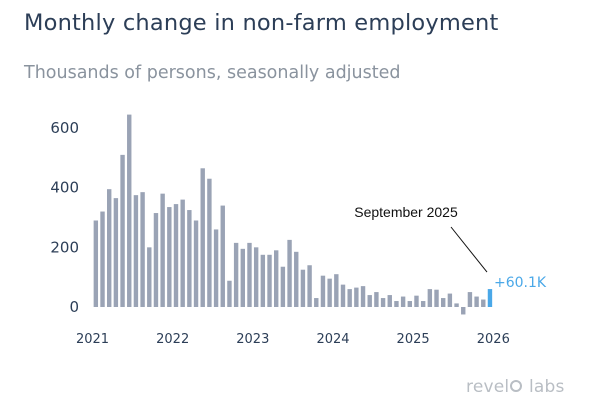 The width and height of the screenshot is (593, 406). What do you see at coordinates (406, 212) in the screenshot?
I see `annotation-label: September 2025` at bounding box center [406, 212].